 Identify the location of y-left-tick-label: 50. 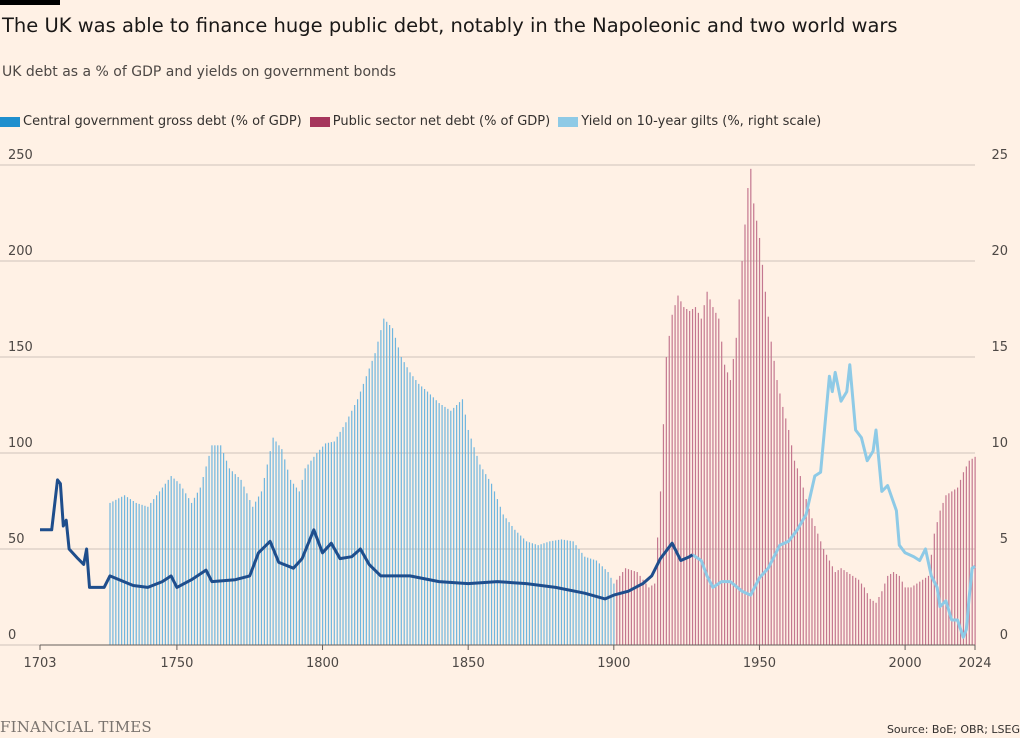
(16, 539).